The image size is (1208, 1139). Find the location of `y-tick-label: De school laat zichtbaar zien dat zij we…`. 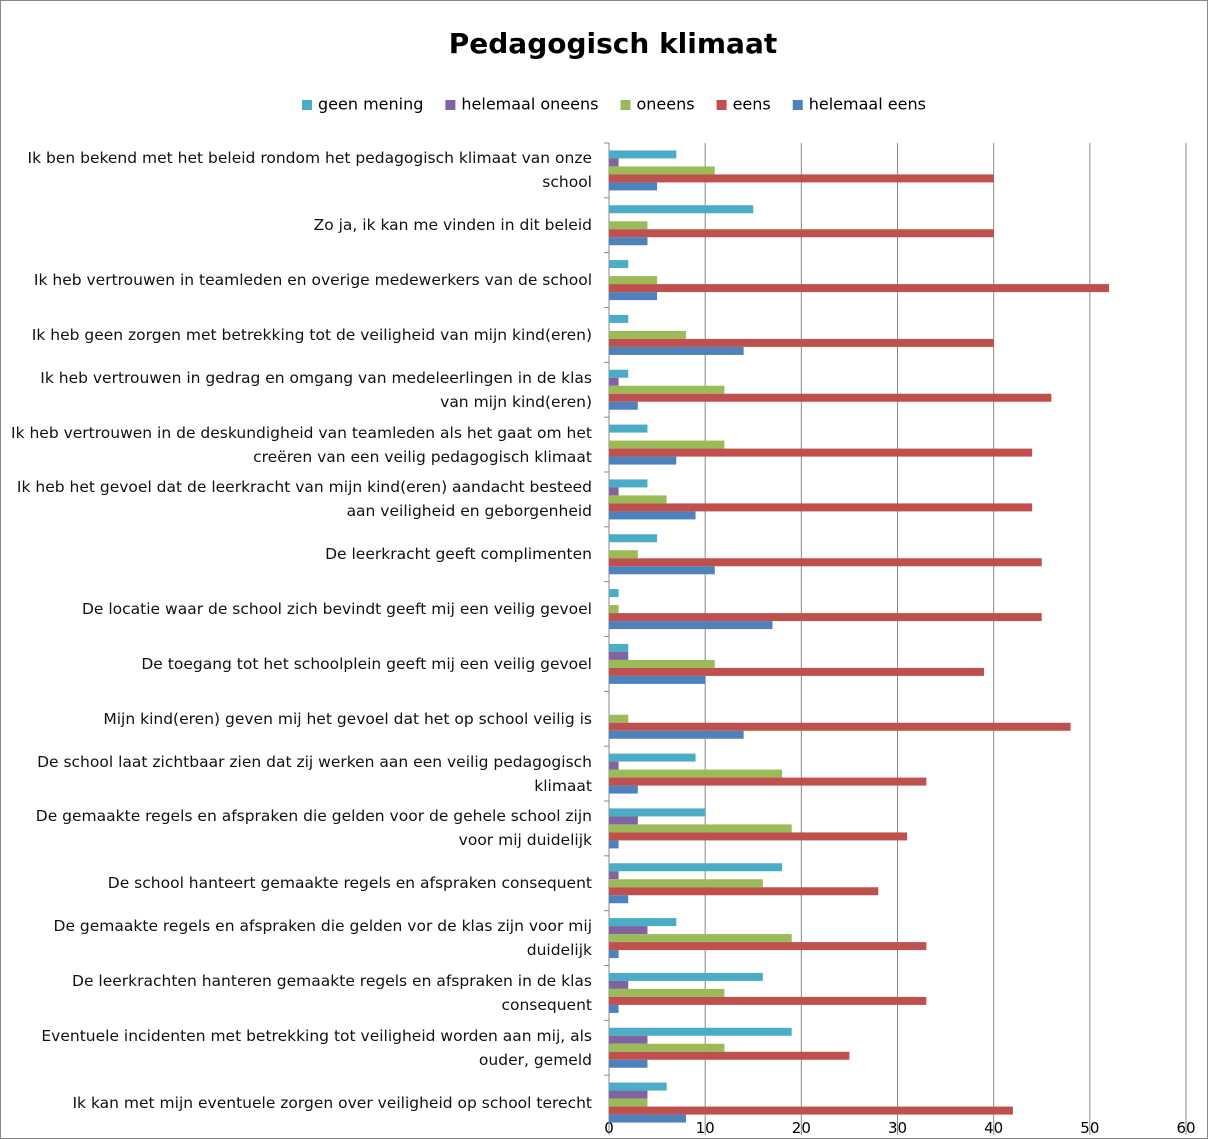

y-tick-label: De school laat zichtbaar zien dat zij we… is located at coordinates (314, 773).